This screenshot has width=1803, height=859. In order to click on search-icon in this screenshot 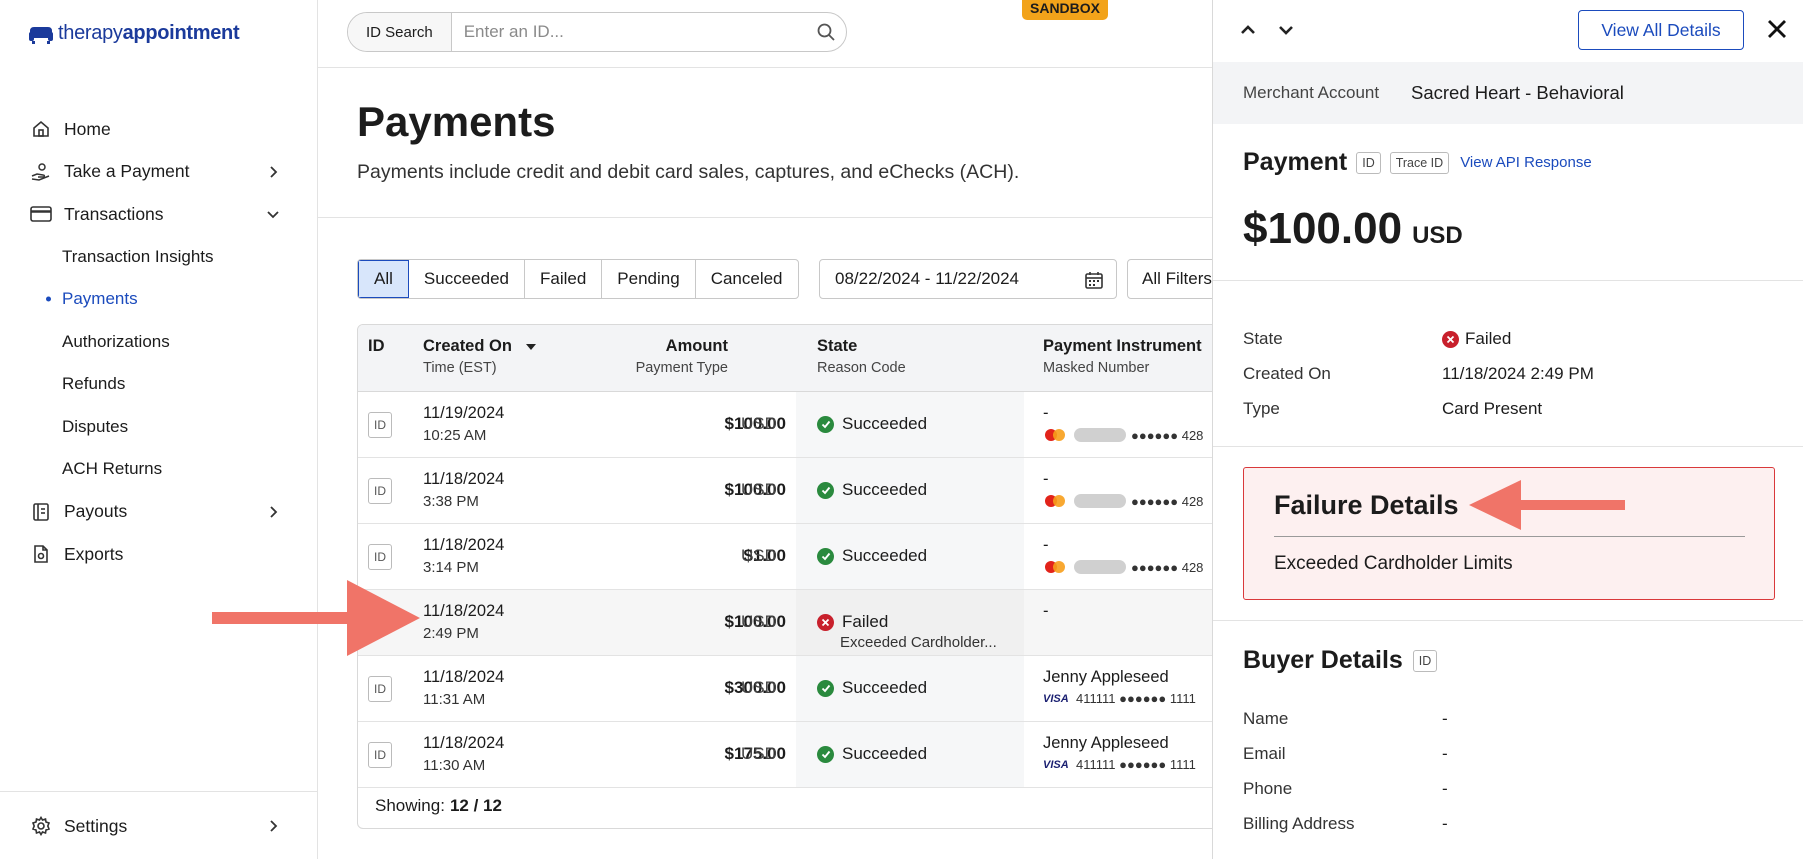, I will do `click(826, 32)`.